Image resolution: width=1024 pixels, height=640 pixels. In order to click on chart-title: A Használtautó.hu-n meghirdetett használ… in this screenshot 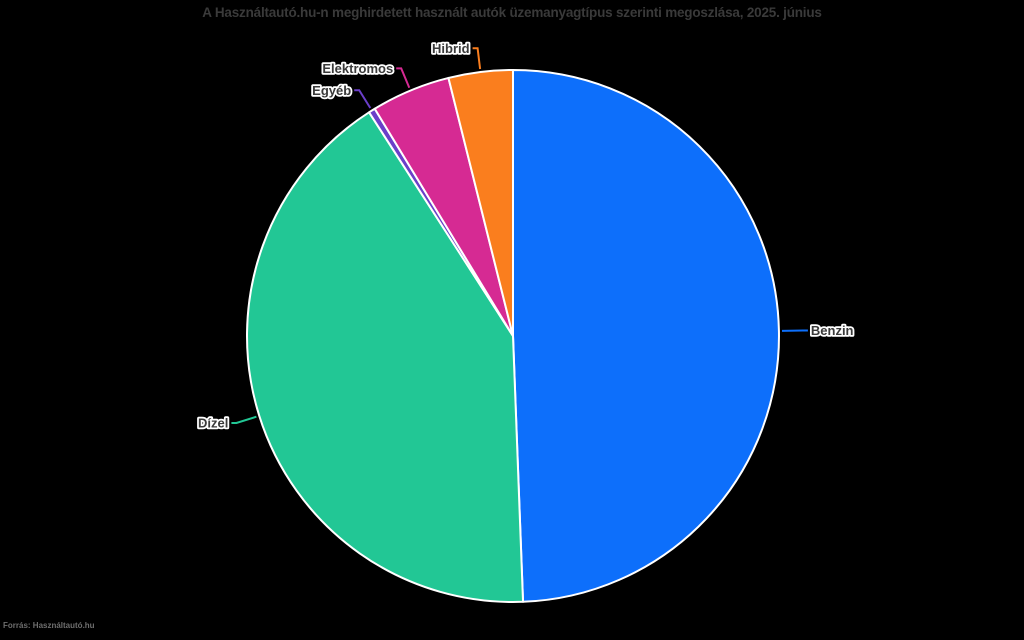, I will do `click(512, 12)`.